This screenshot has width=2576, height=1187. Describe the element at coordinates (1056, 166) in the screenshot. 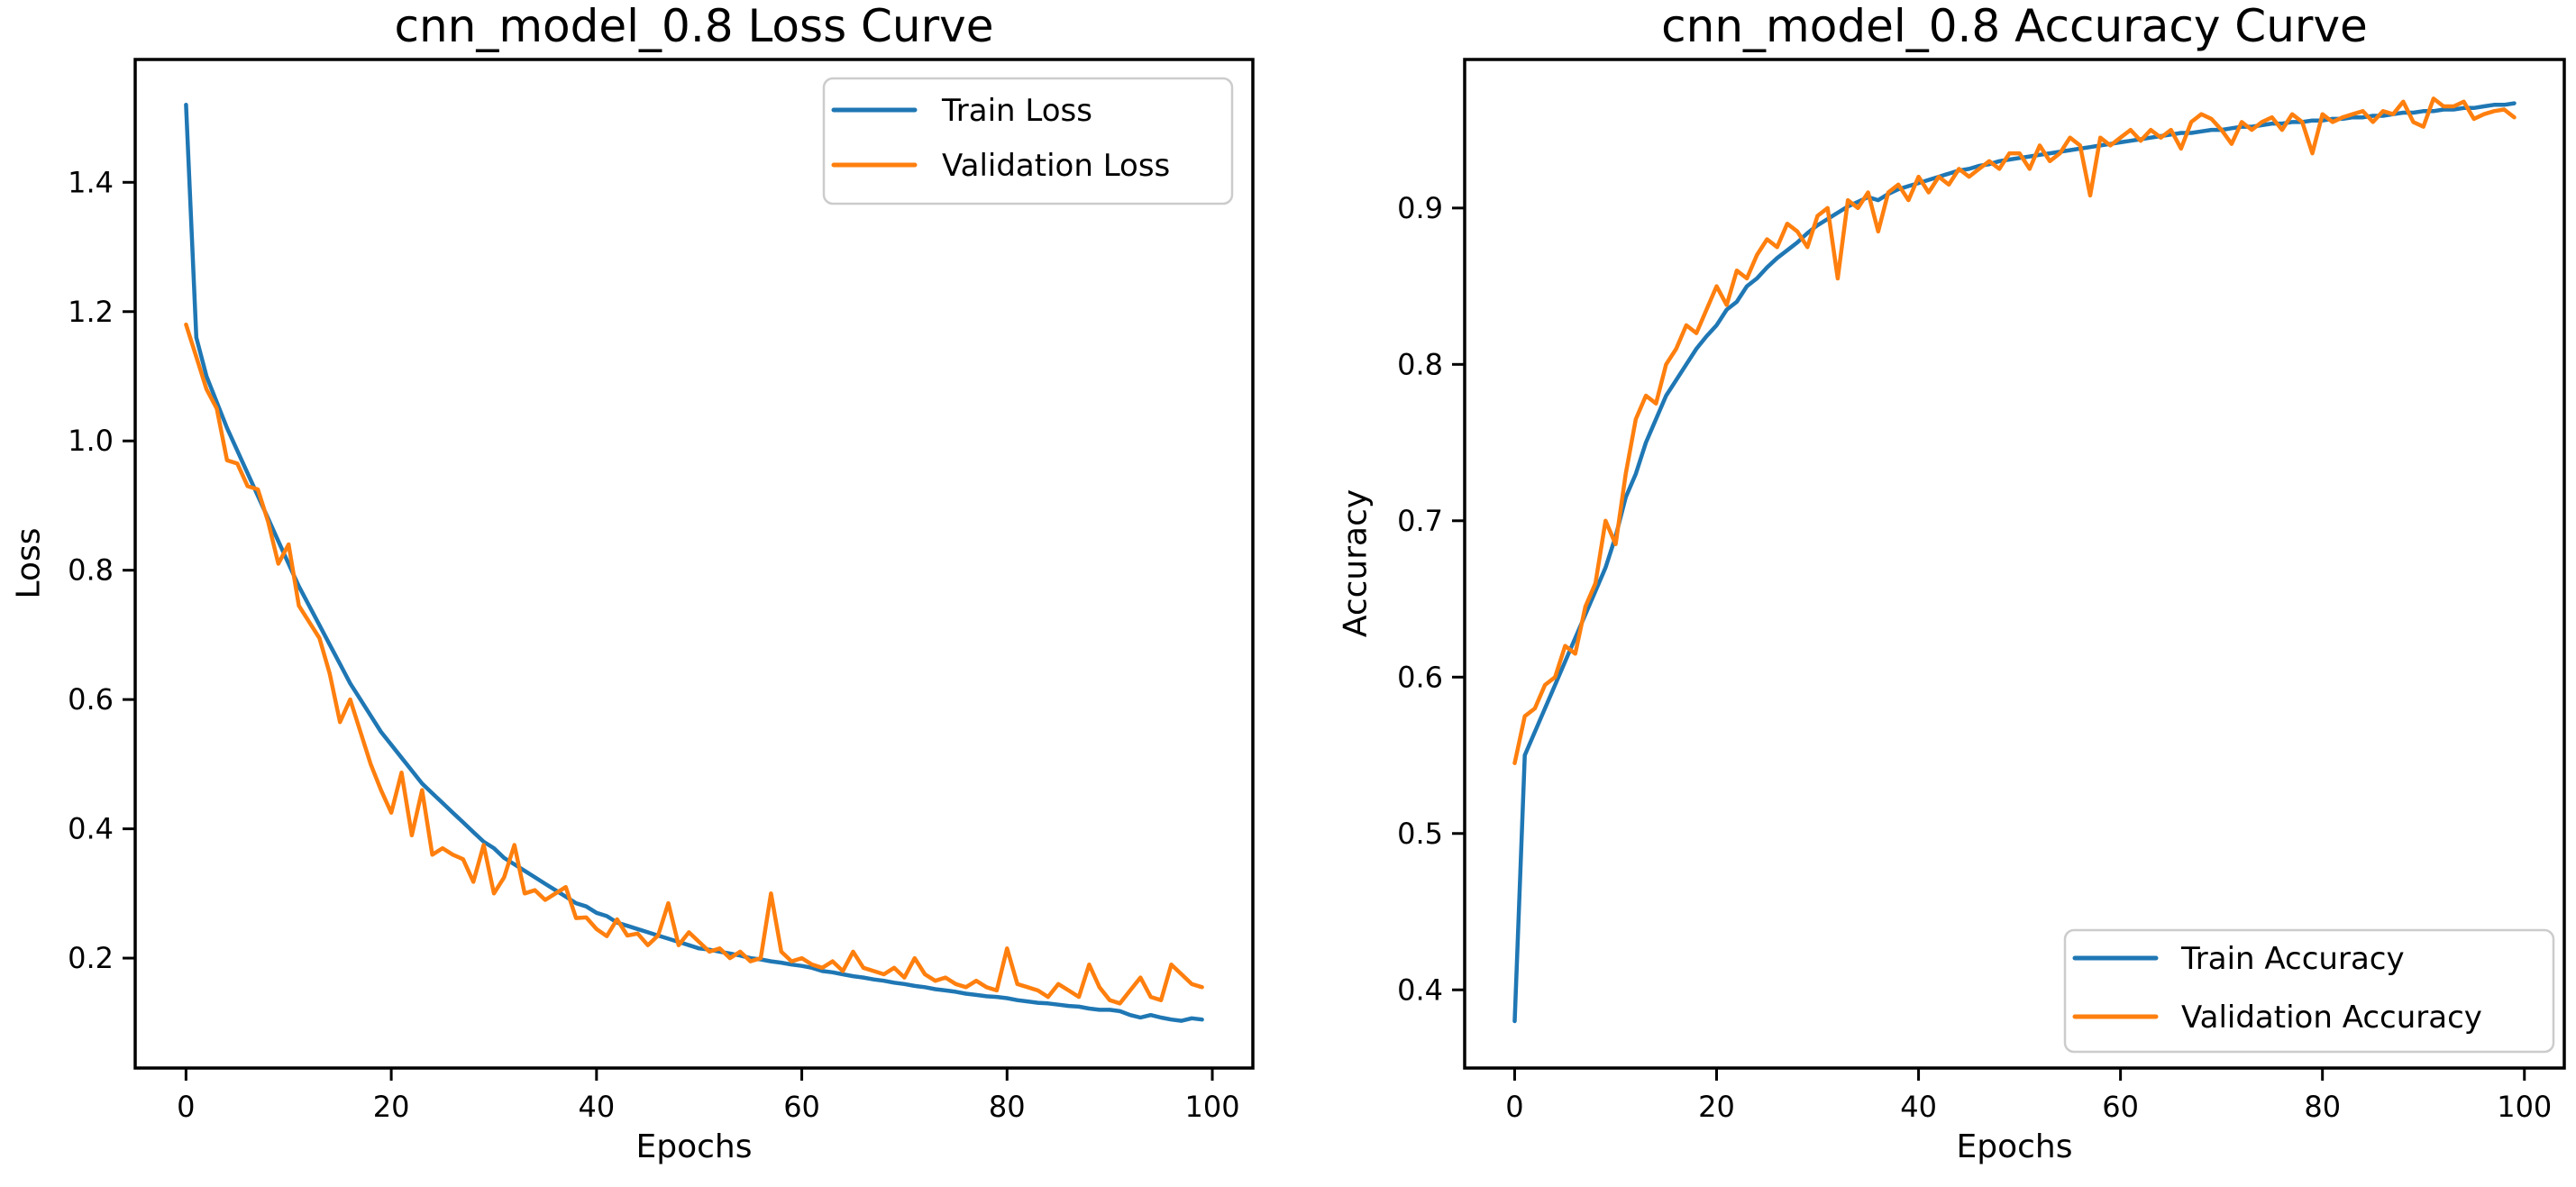

I see `legend-label-validation-loss: Validation Loss` at that location.